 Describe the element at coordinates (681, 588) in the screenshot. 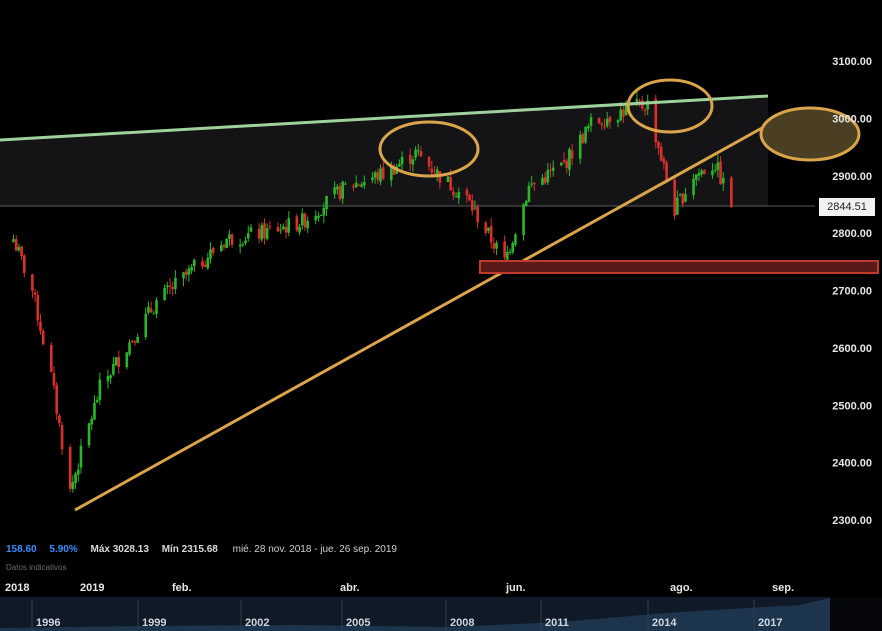

I see `x-tick-label: ago.` at that location.